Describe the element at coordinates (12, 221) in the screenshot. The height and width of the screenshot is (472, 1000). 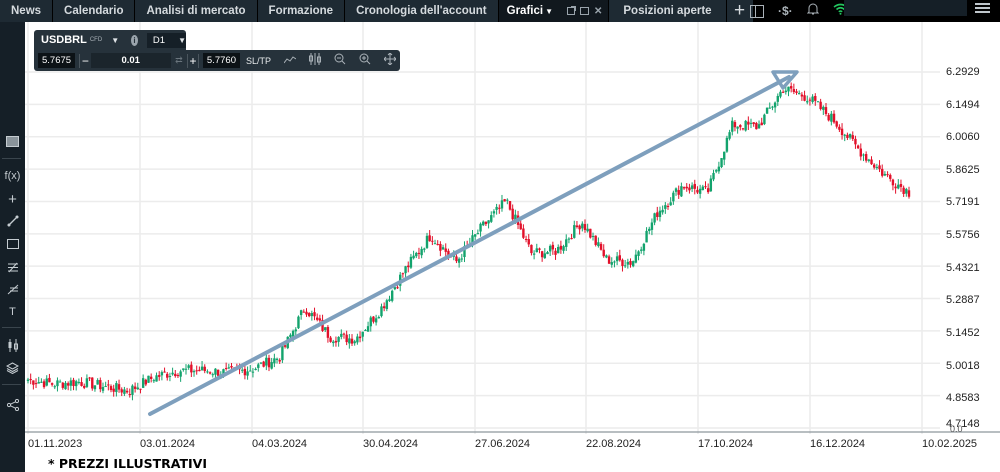
I see `trendline-icon` at that location.